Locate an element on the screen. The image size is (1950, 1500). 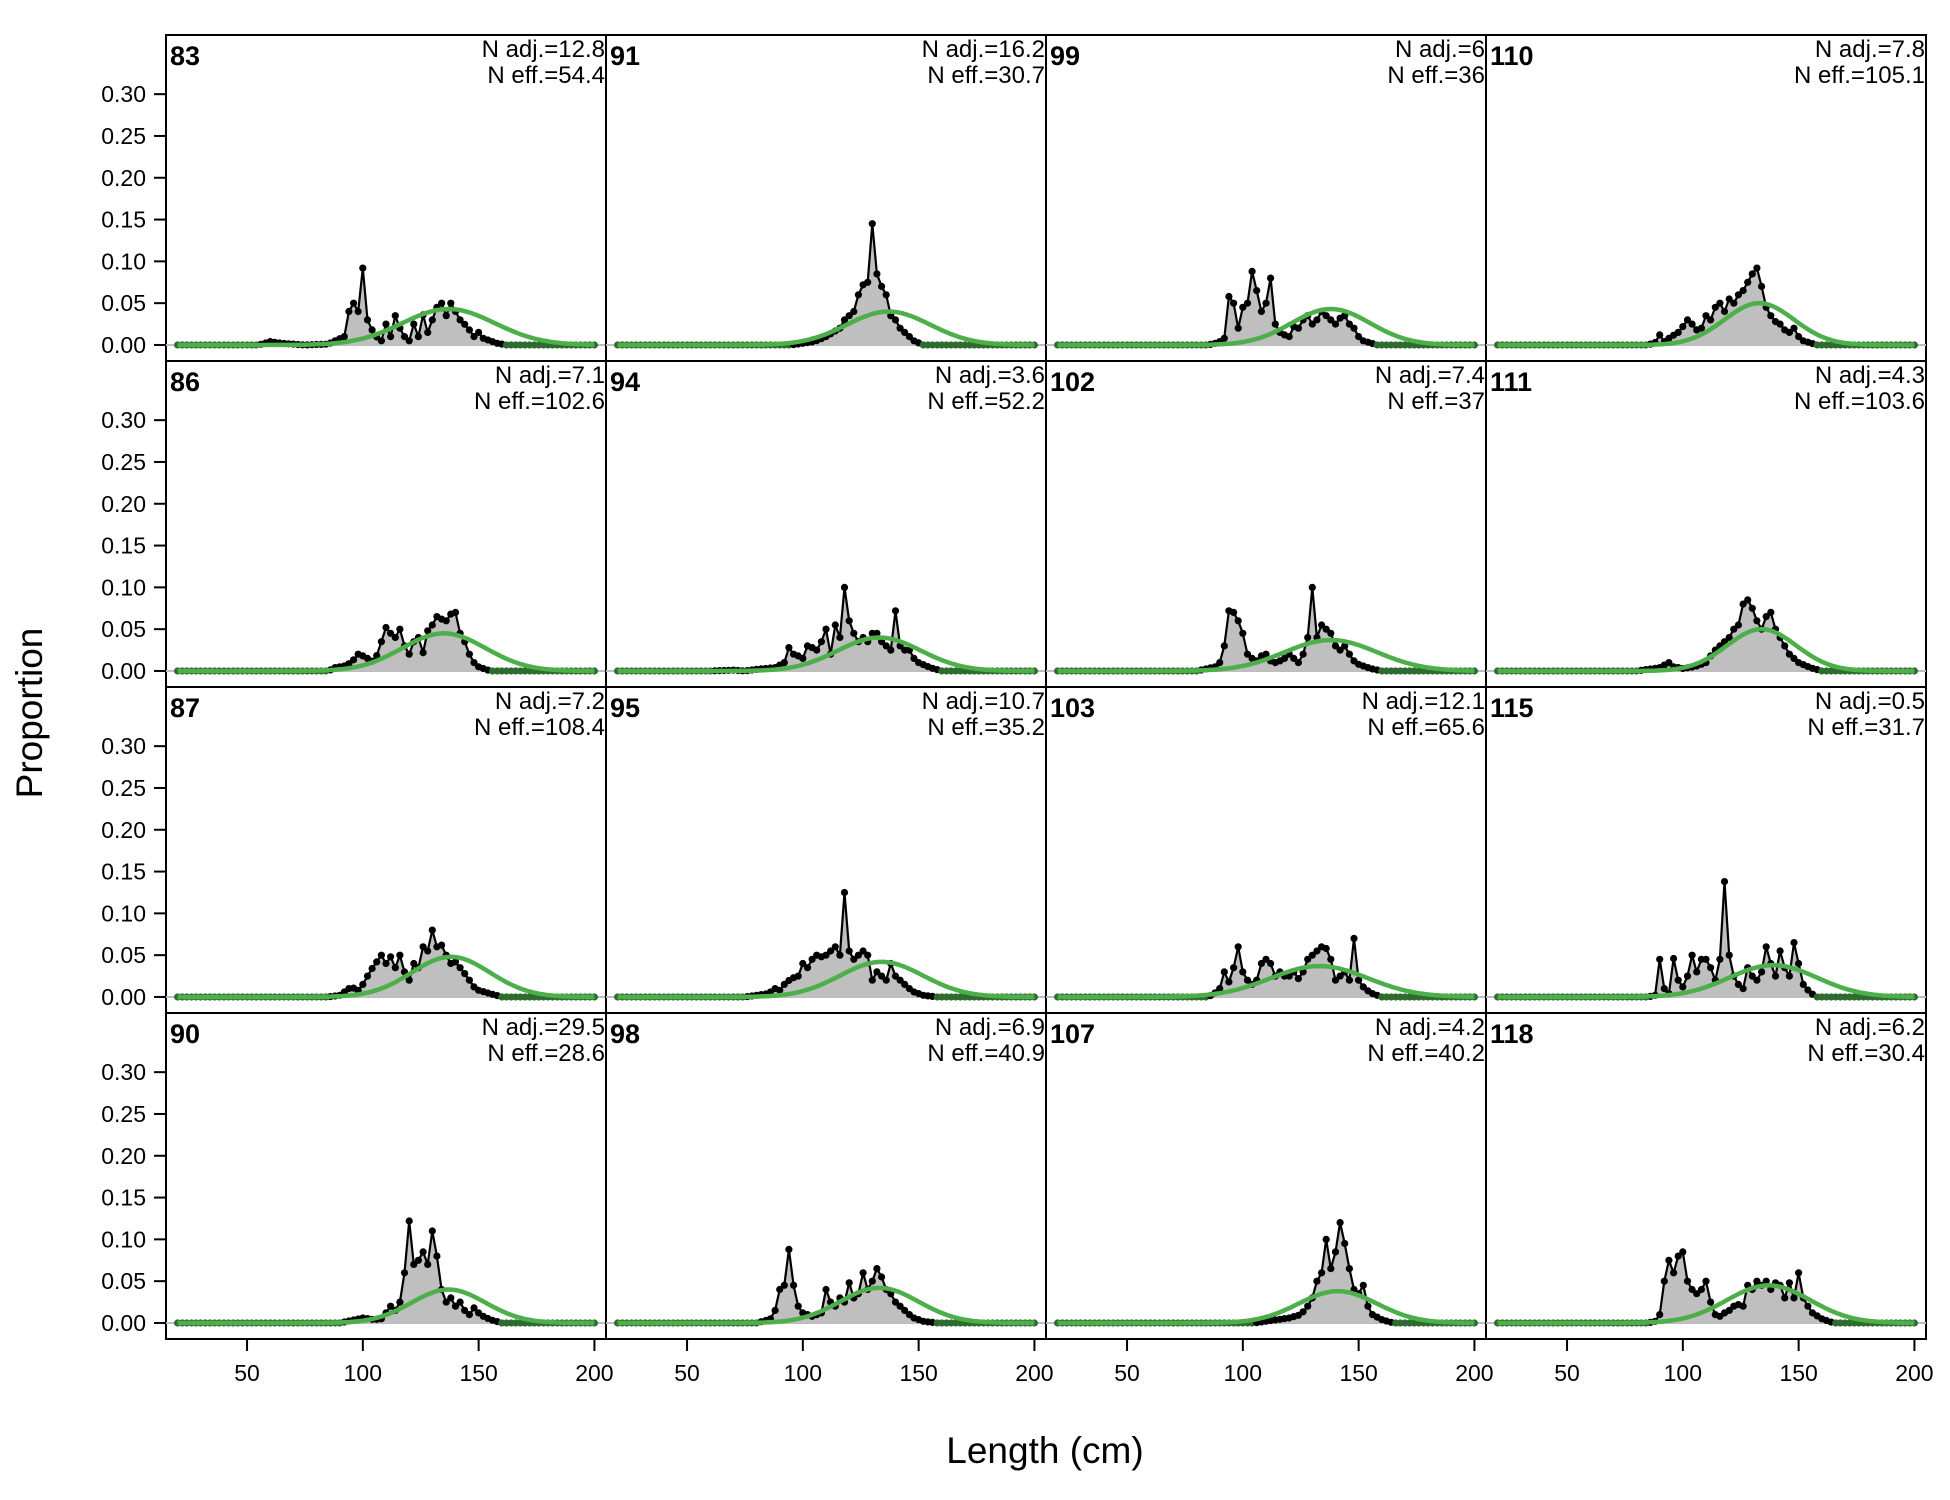
panel-115: 115 N adj.=0.5N eff.=31.7 is located at coordinates (1706, 850).